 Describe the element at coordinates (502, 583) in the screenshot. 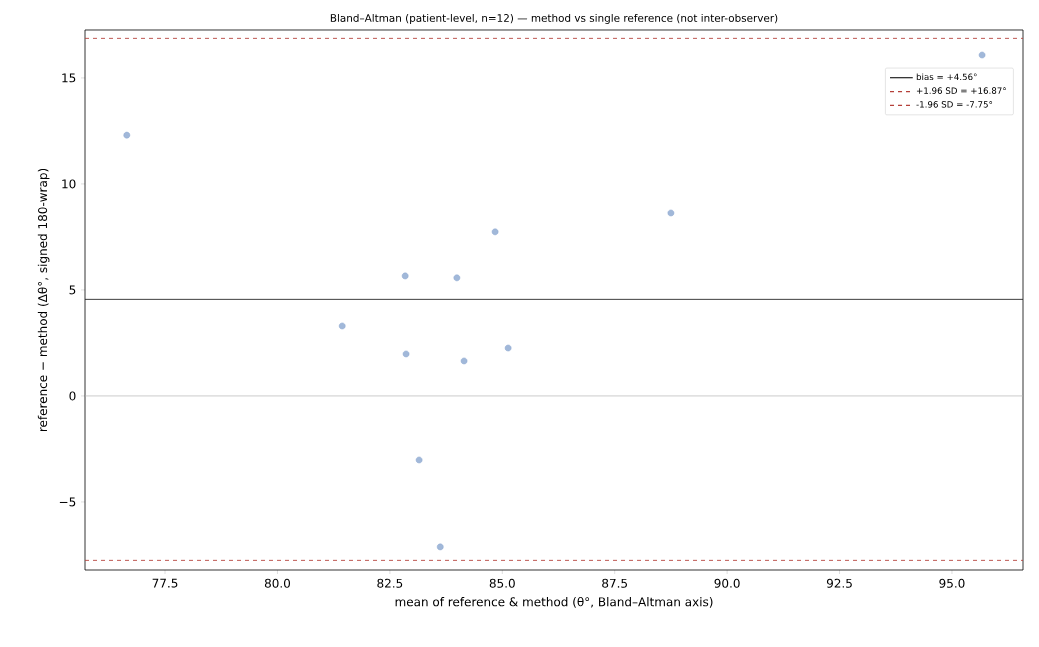

I see `x-tick-label: 85.0` at that location.